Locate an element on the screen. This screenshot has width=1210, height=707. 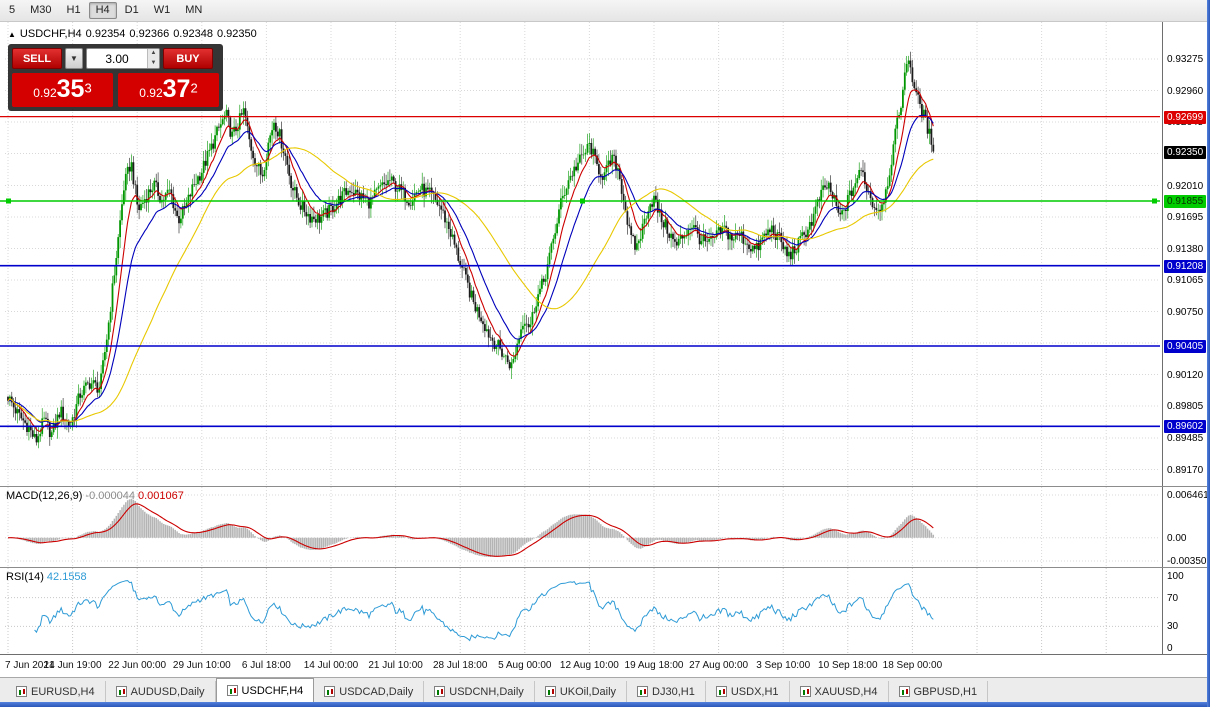
timeframe-button-m30: M30 is located at coordinates (41, 10).